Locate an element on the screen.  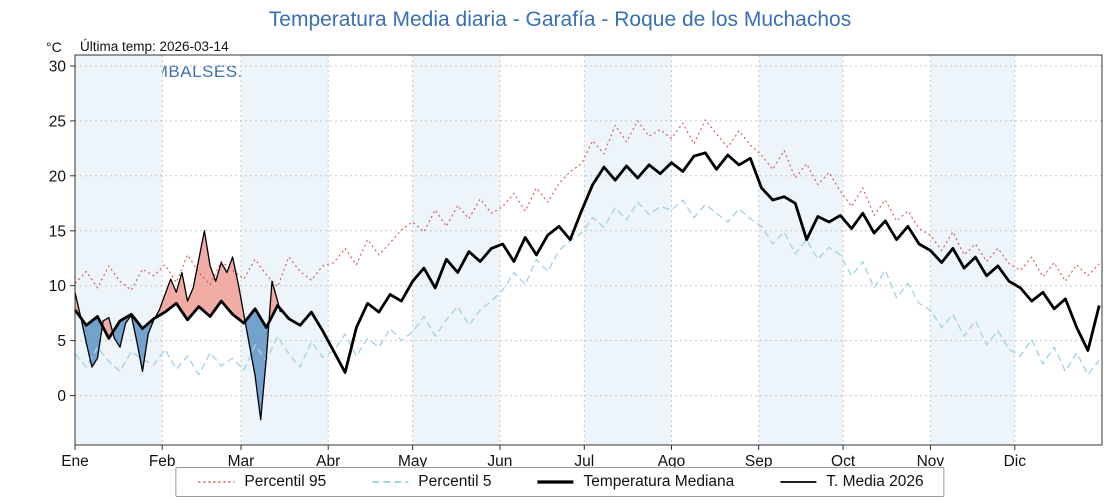
legend-item-percentil-95: Percentil 95 is located at coordinates (261, 482).